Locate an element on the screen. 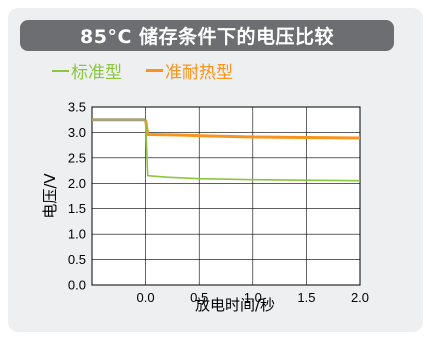  series-lines is located at coordinates (226, 150).